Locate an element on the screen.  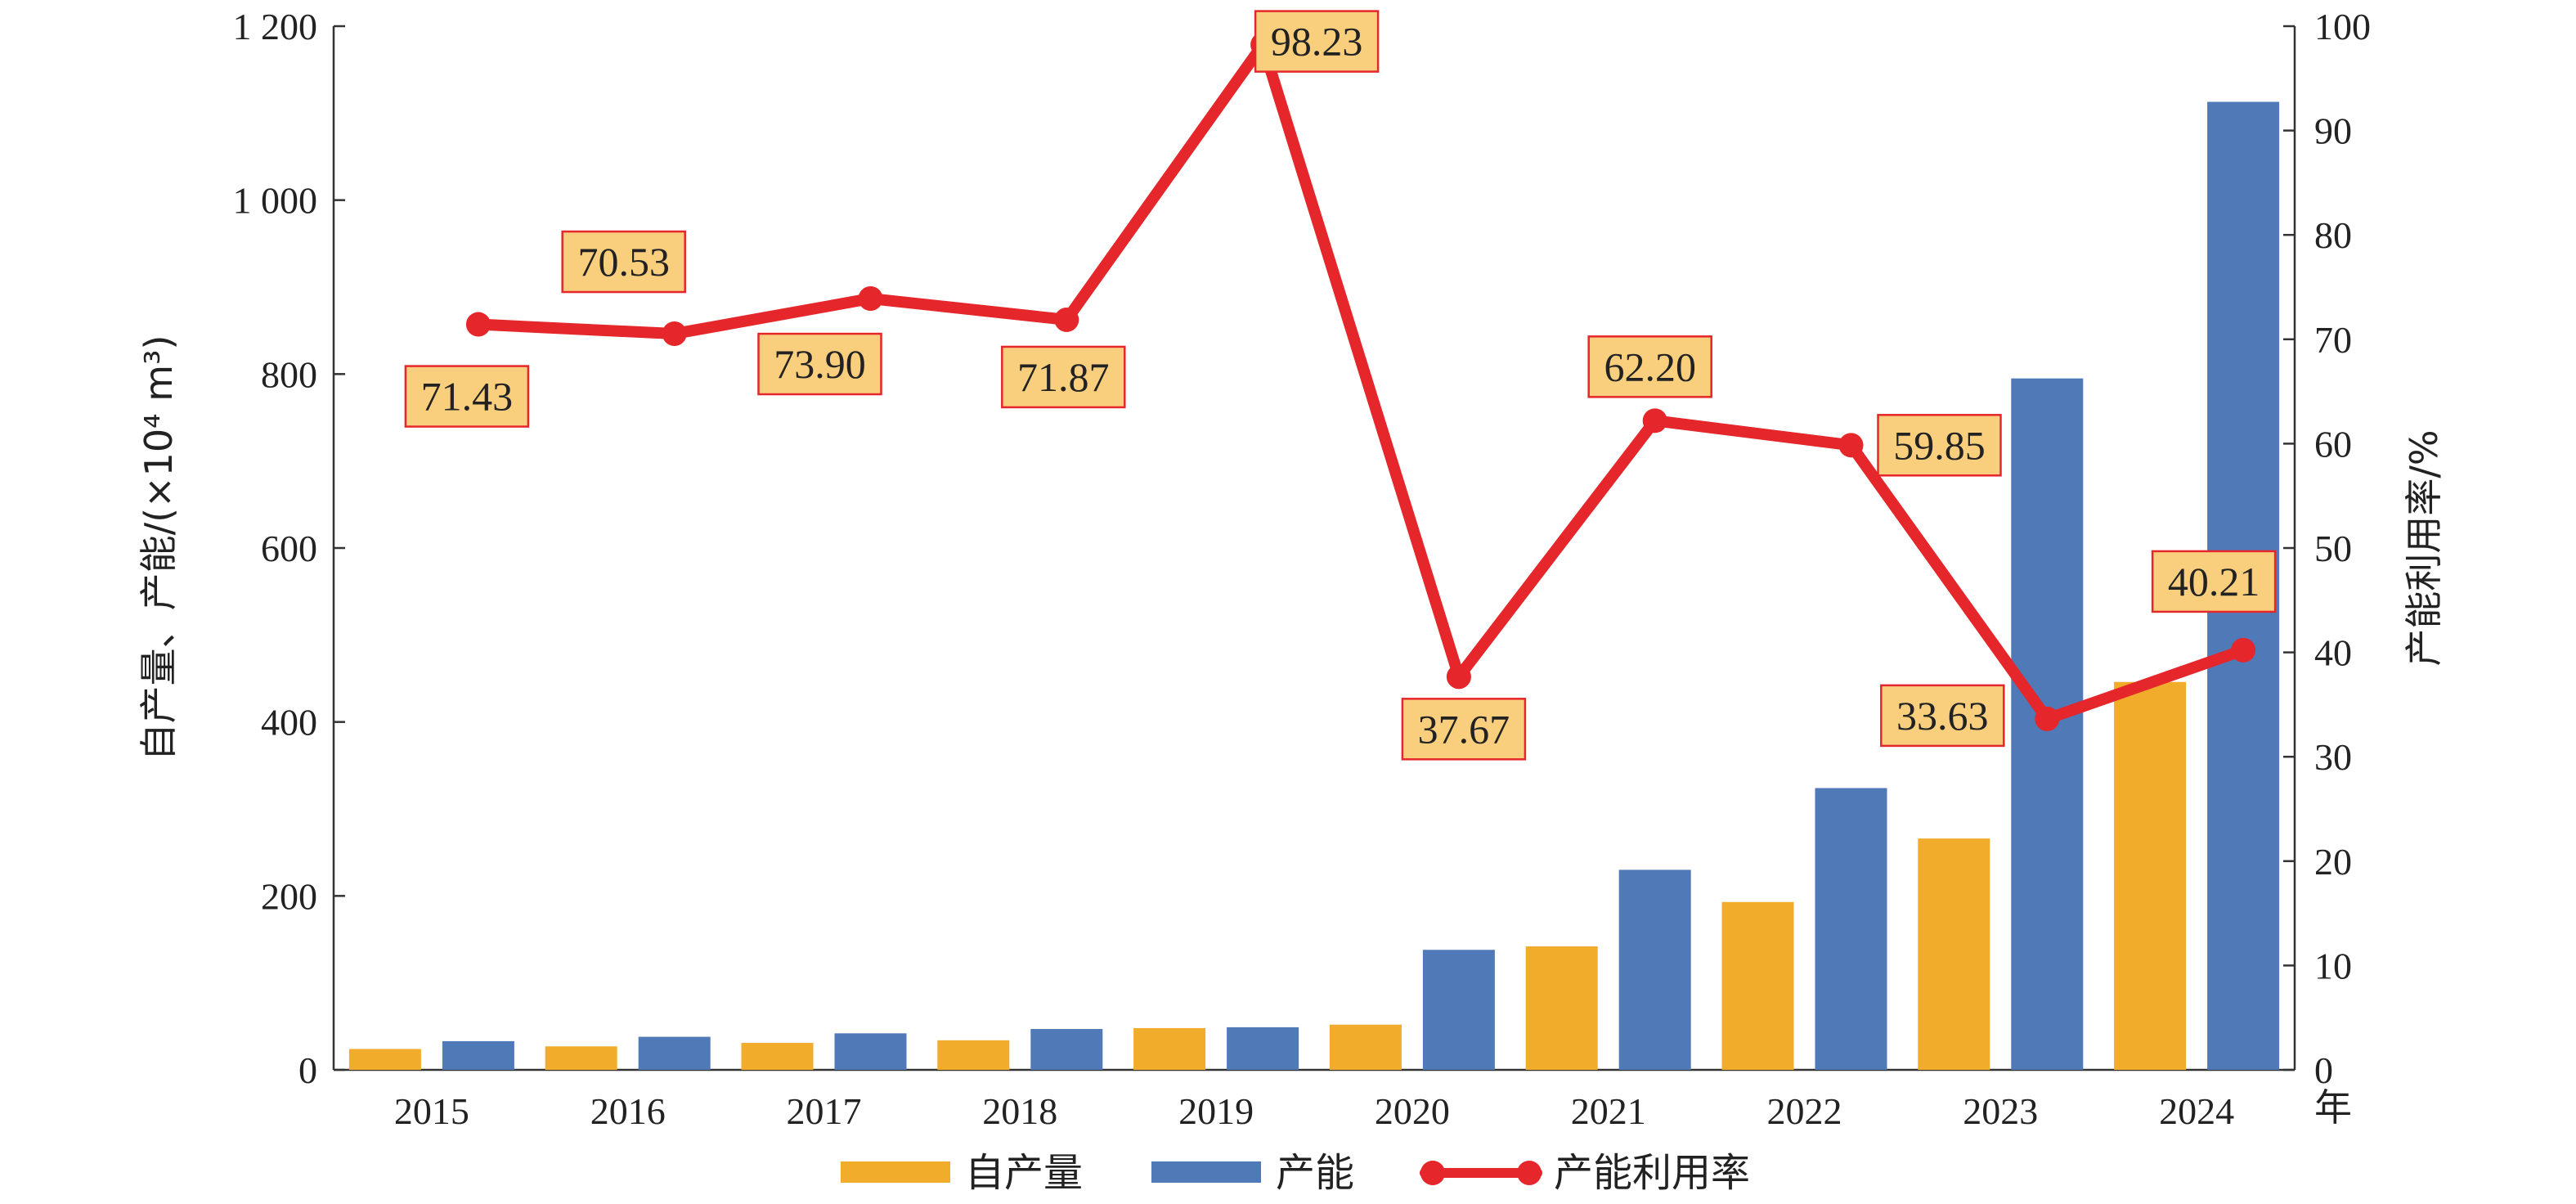
y-right-tick-label: 40 is located at coordinates (2333, 653).